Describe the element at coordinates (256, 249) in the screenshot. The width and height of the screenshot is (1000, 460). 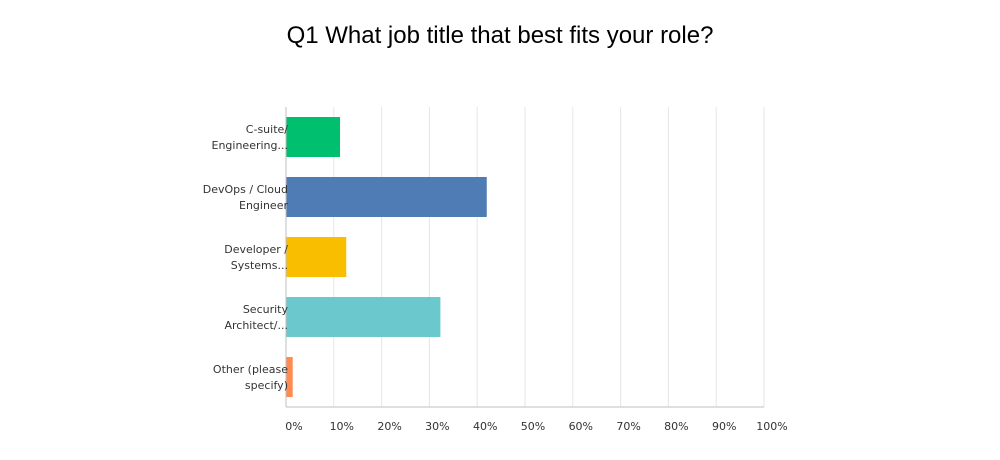
I see `category-label: Developer /` at that location.